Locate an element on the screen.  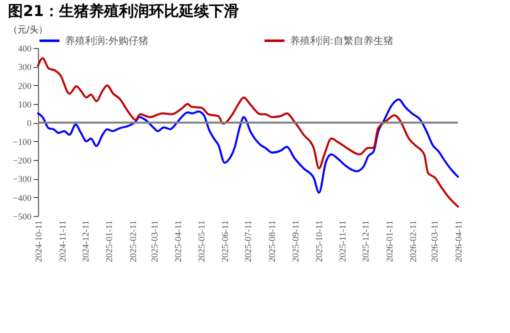
y-tick-label: −500 is located at coordinates (22, 217).